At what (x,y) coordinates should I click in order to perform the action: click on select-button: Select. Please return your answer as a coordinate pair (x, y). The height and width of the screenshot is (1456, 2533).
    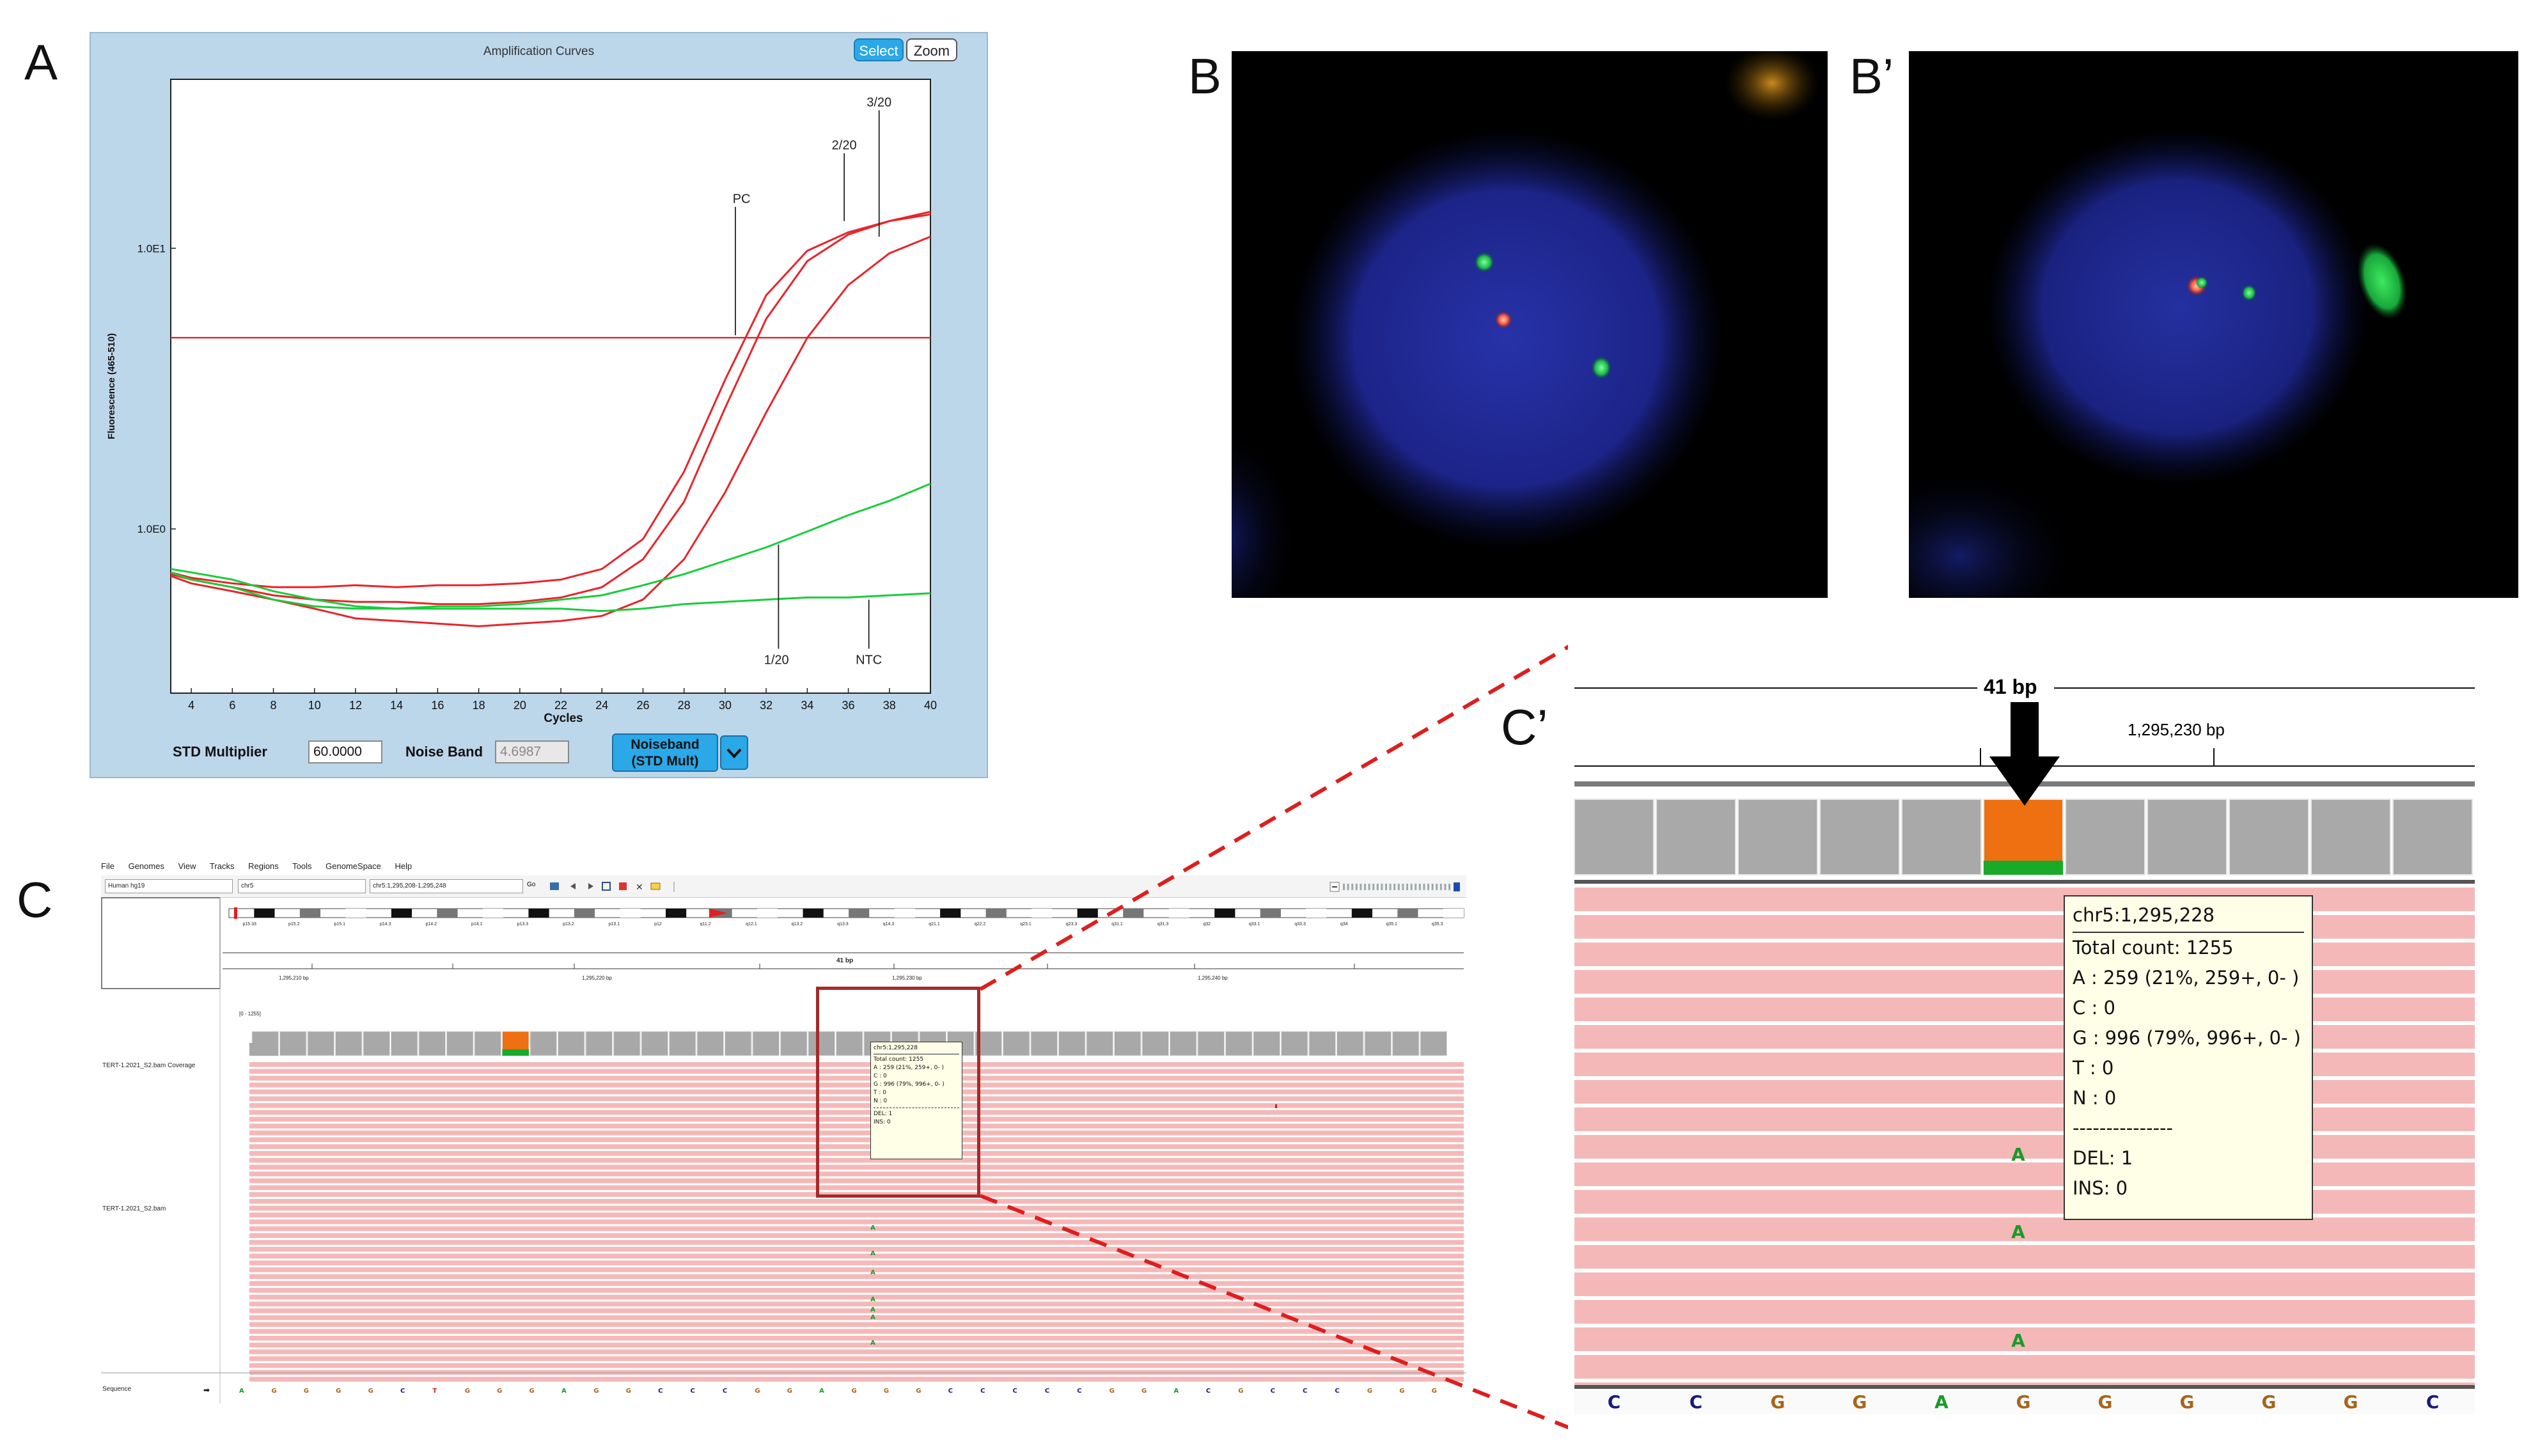
    Looking at the image, I should click on (879, 50).